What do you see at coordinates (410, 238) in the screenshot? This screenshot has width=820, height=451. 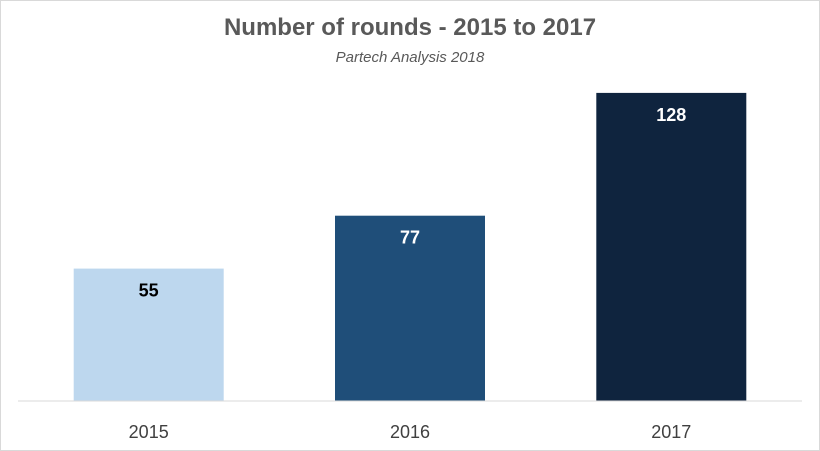 I see `data-label-2016: 77` at bounding box center [410, 238].